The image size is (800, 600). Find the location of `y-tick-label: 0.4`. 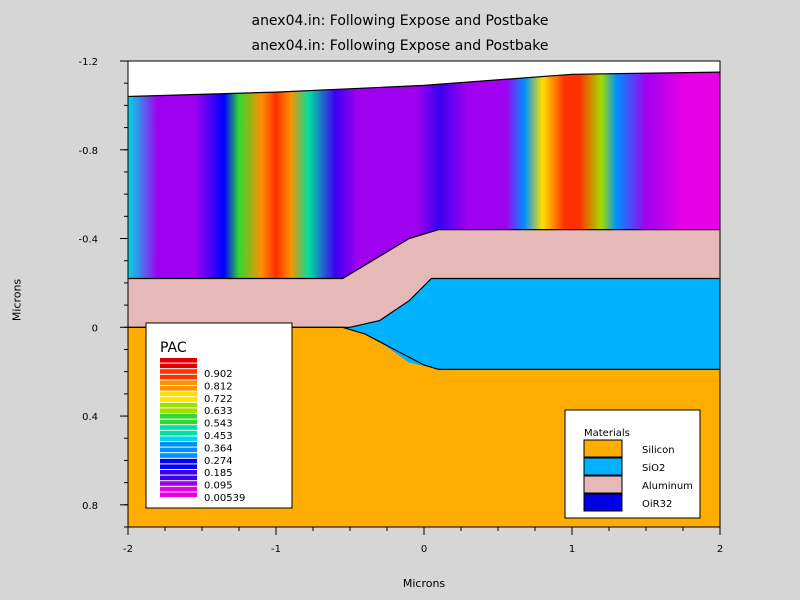

y-tick-label: 0.4 is located at coordinates (90, 417).